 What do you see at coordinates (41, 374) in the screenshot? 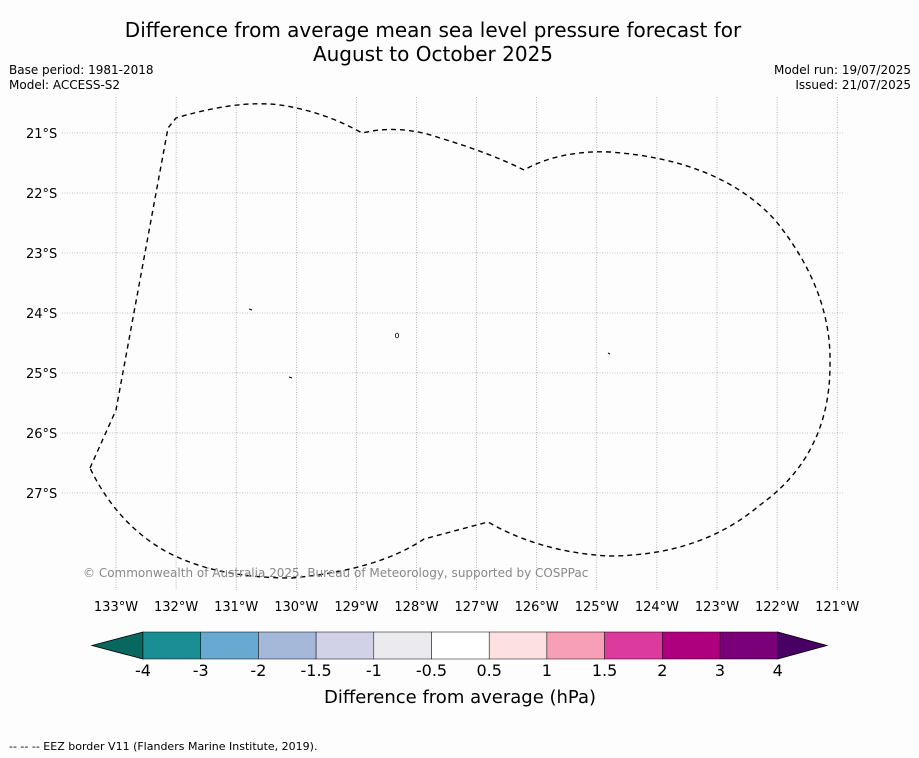
I see `lat-label: 25°S` at bounding box center [41, 374].